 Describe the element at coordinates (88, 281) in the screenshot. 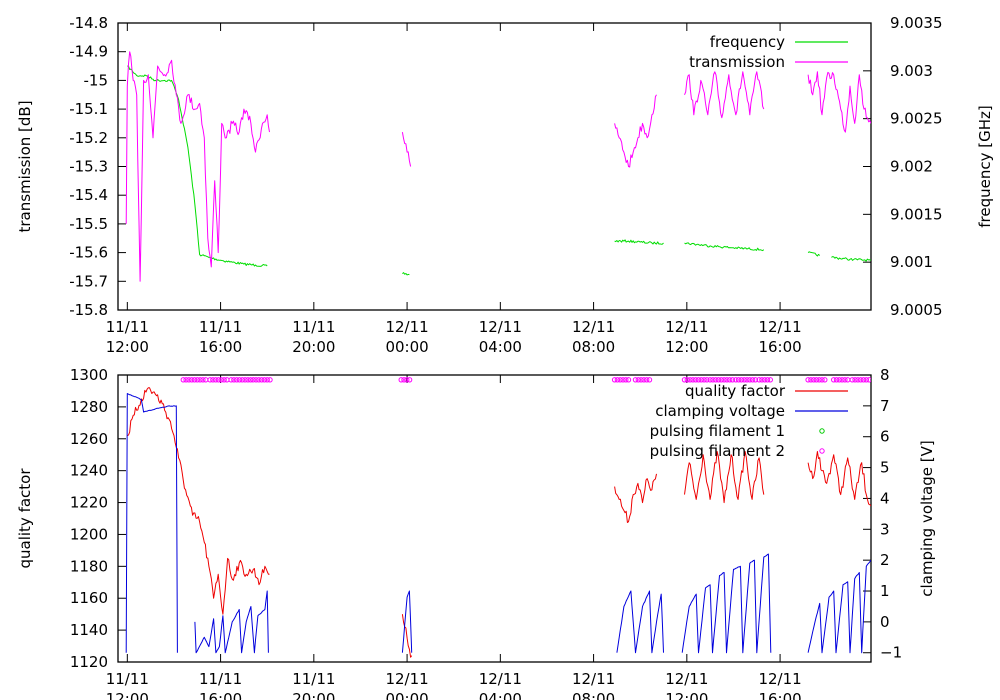

I see `y-tick-label: -15.7` at that location.